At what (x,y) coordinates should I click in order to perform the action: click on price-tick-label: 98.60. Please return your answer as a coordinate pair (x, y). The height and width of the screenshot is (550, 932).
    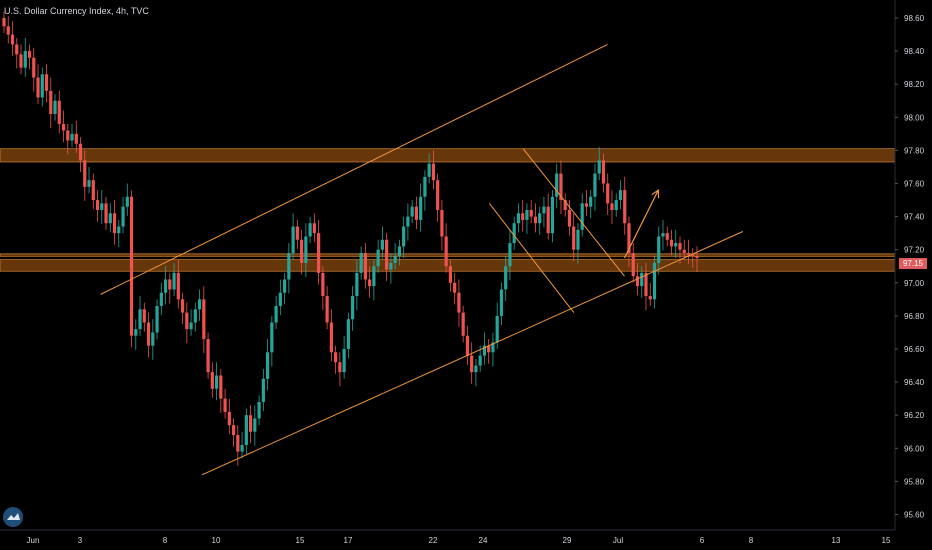
    Looking at the image, I should click on (914, 18).